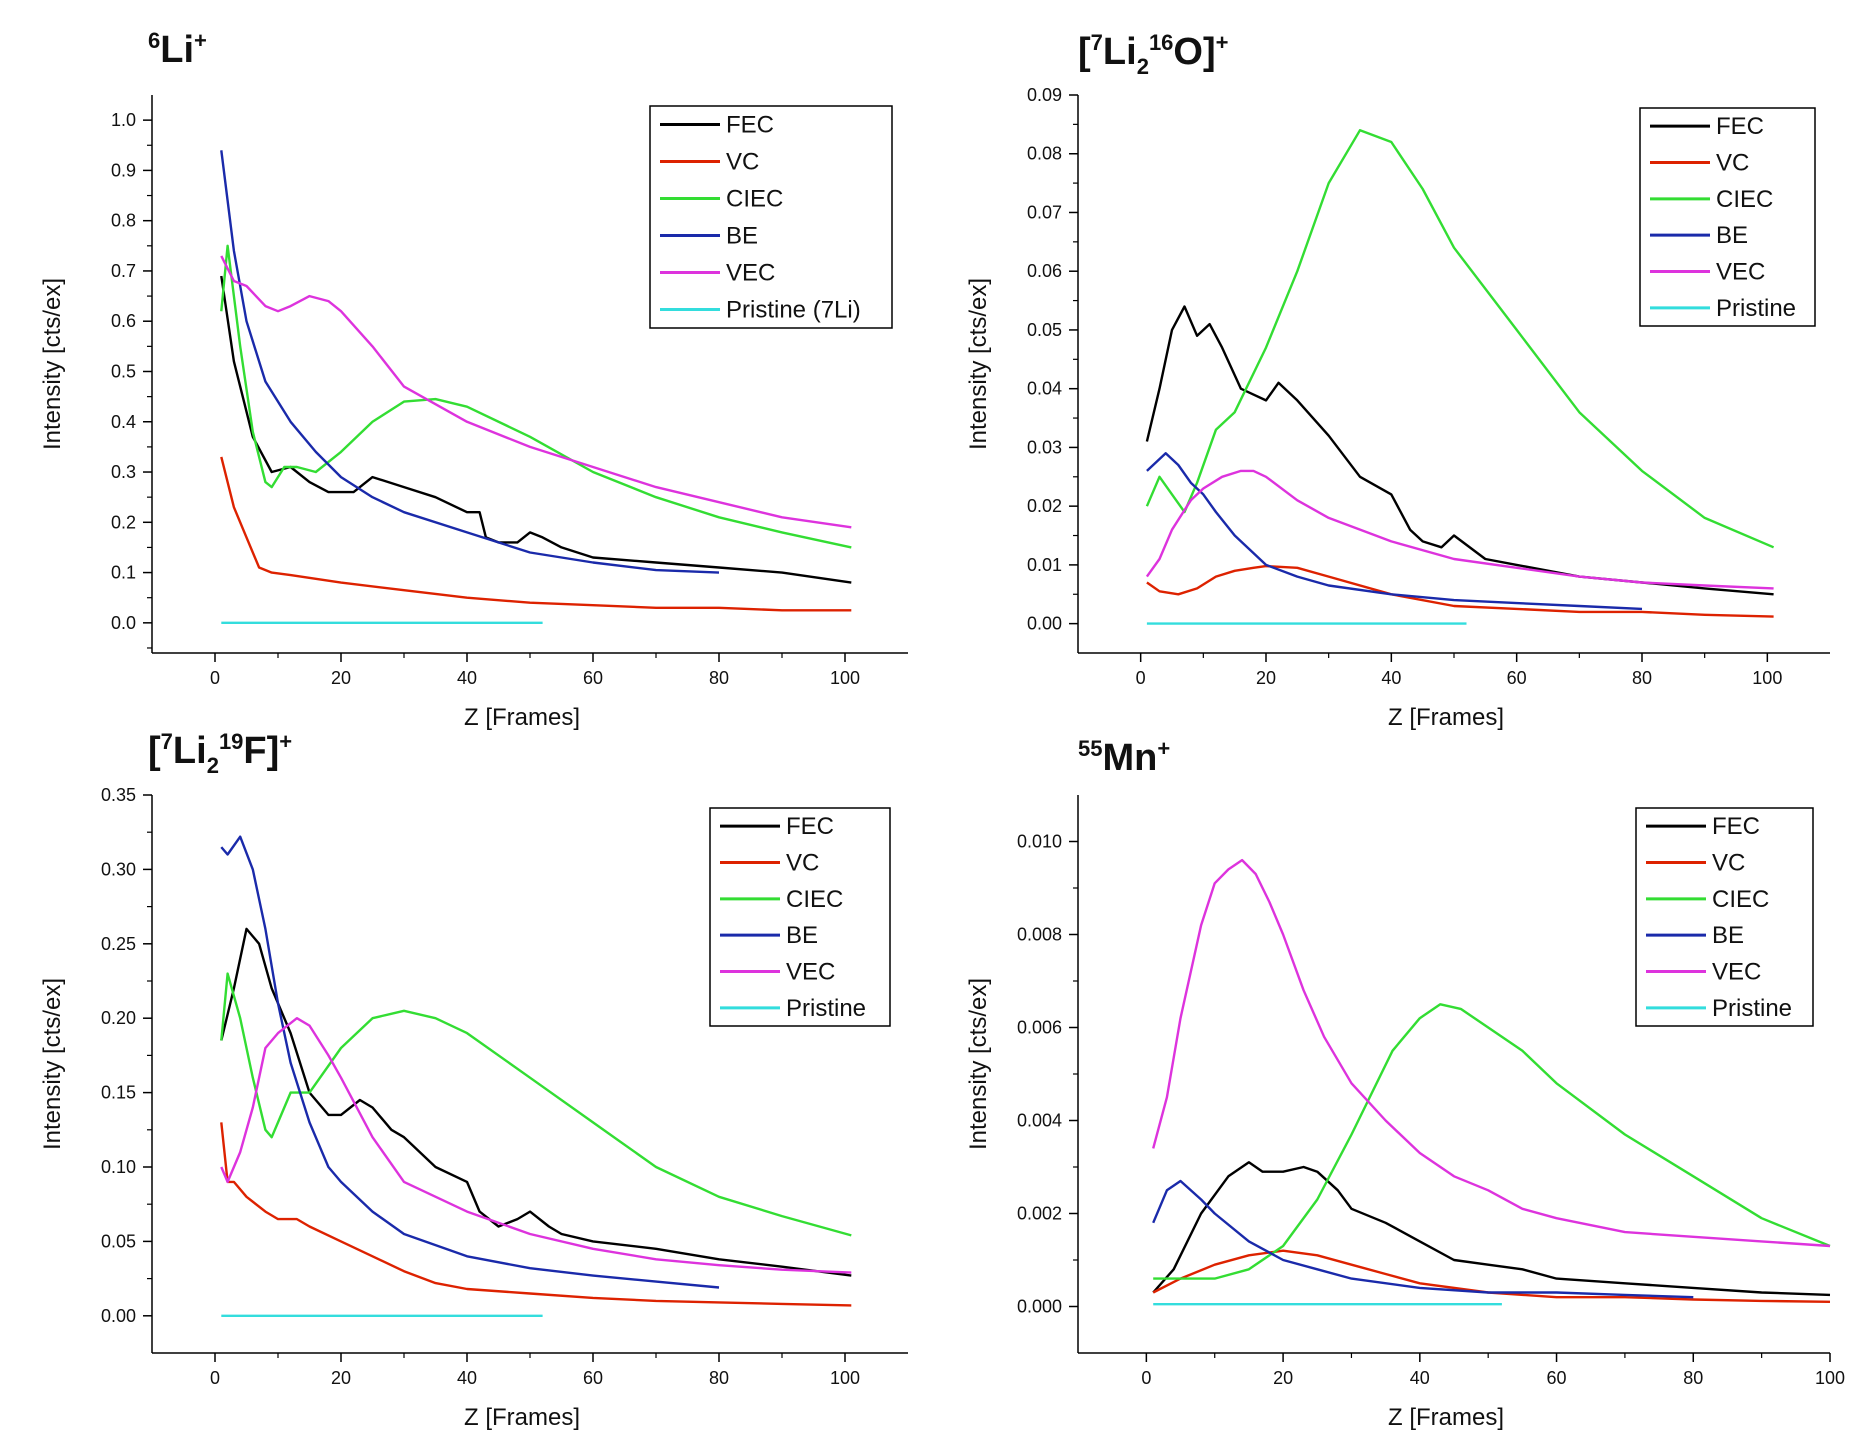 This screenshot has height=1446, width=1856. I want to click on y-tick-label: 0.004, so click(1039, 1121).